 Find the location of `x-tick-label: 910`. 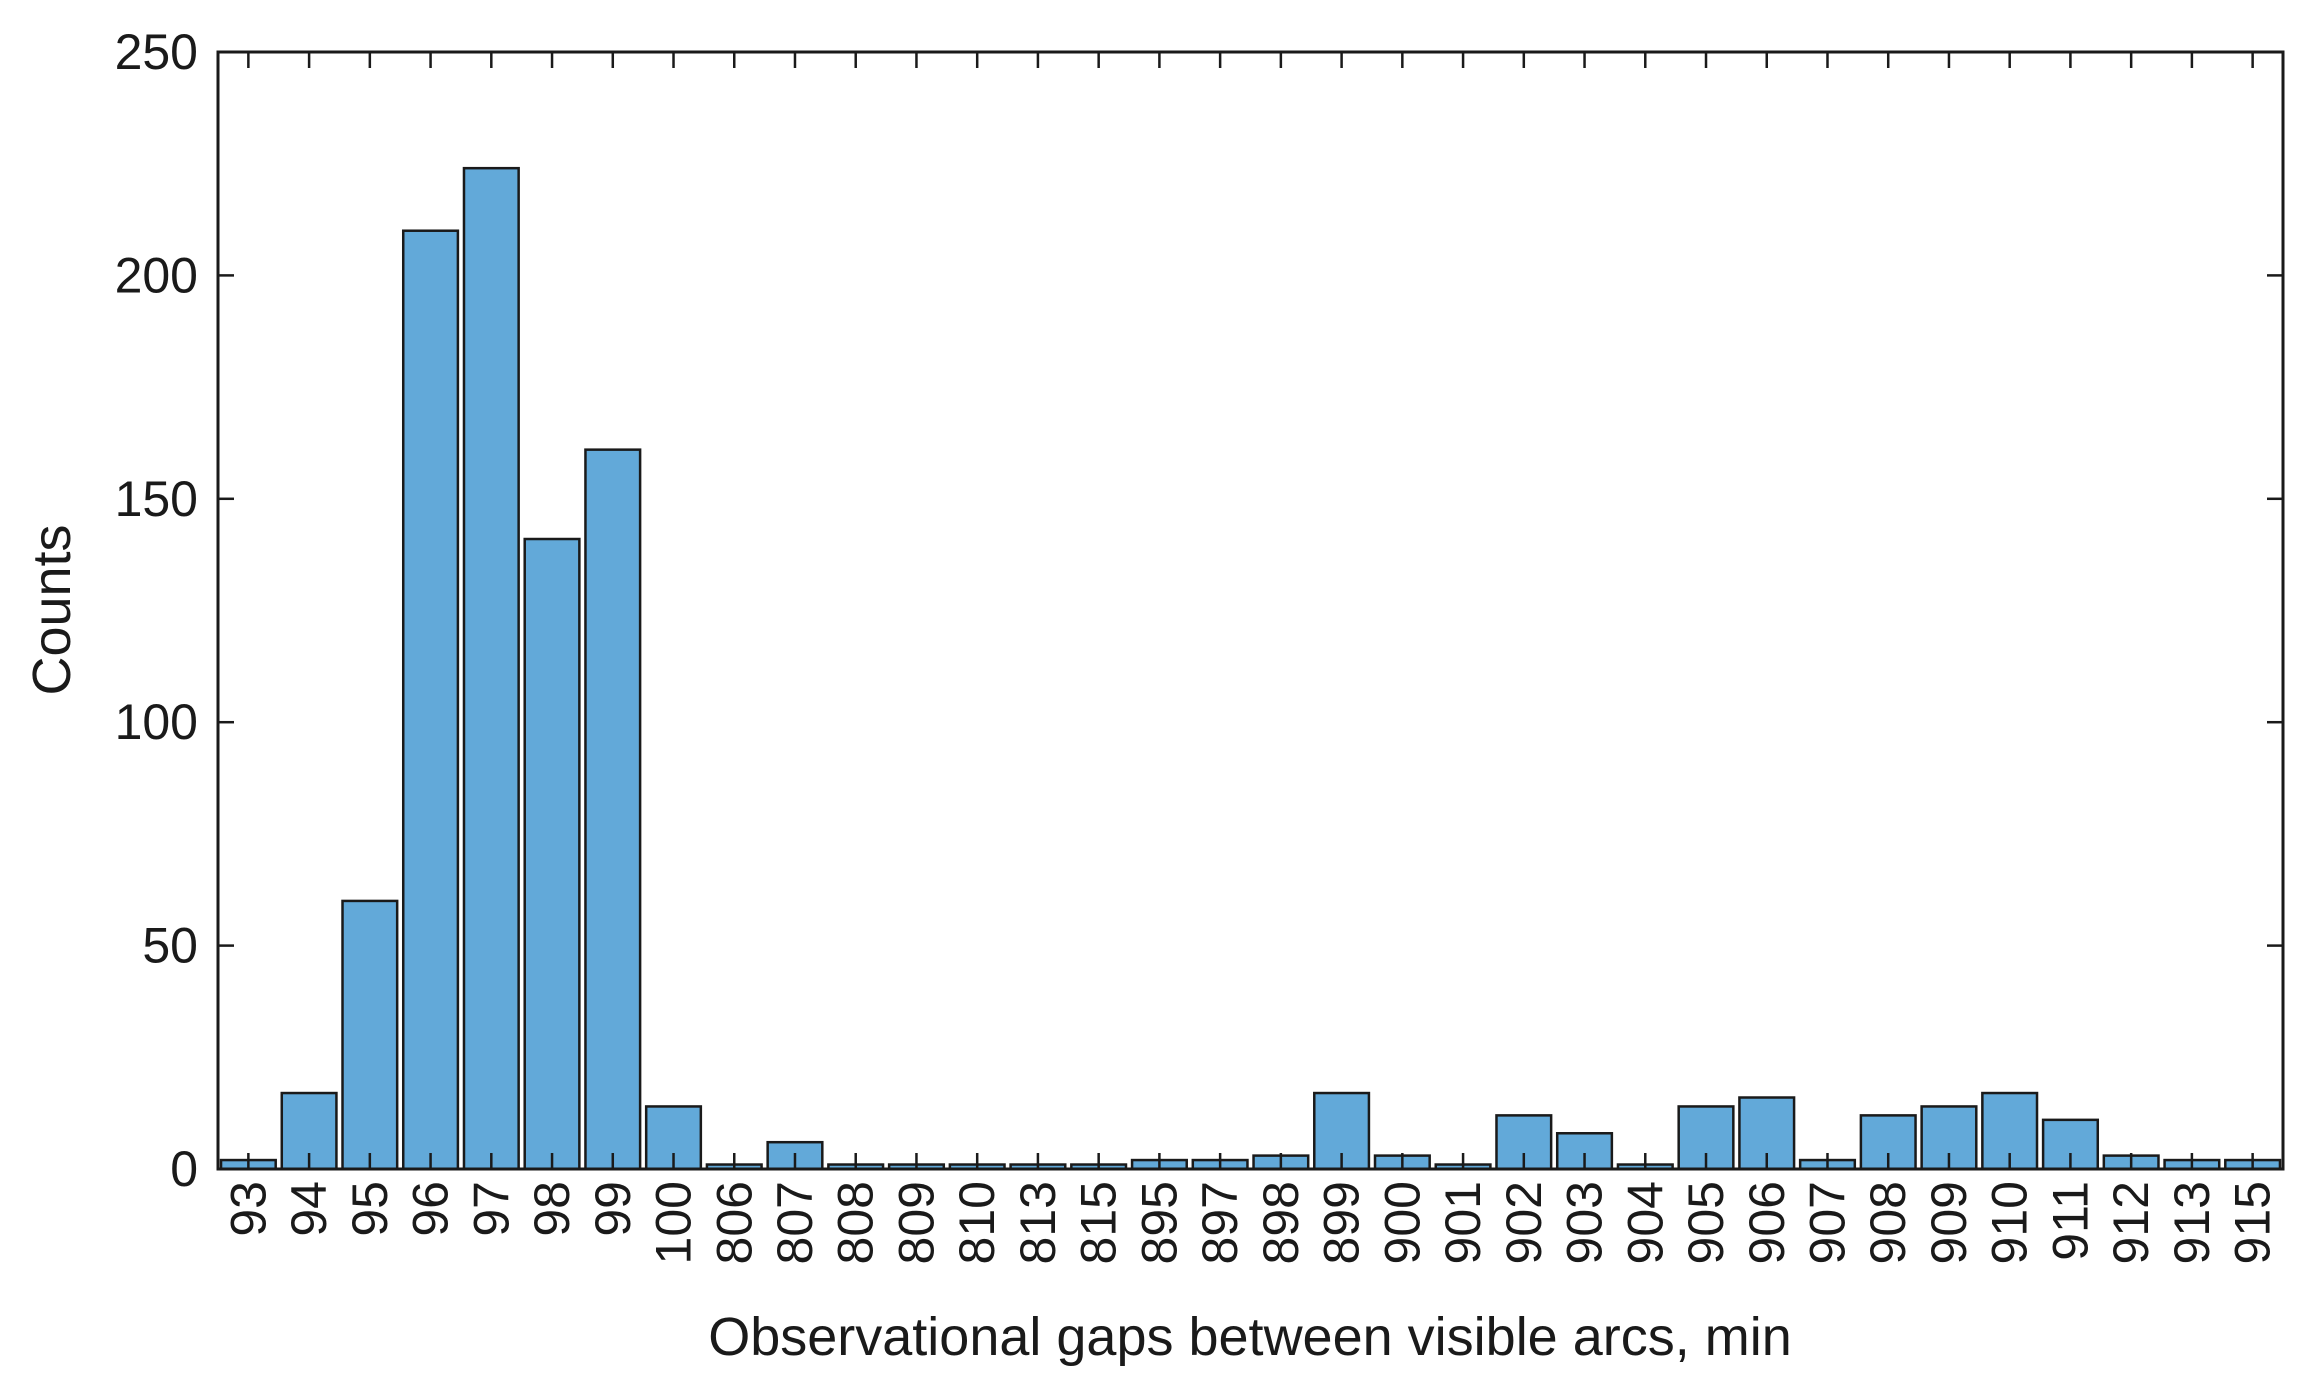

x-tick-label: 910 is located at coordinates (2010, 1222).